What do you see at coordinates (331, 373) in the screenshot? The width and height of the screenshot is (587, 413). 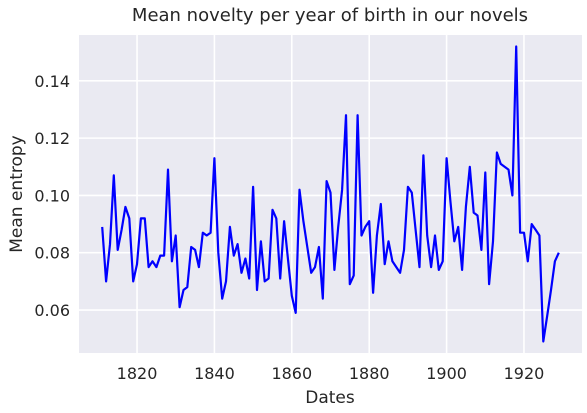 I see `x-tick-labels: 1820 1840 1860 1880 1900 1920` at bounding box center [331, 373].